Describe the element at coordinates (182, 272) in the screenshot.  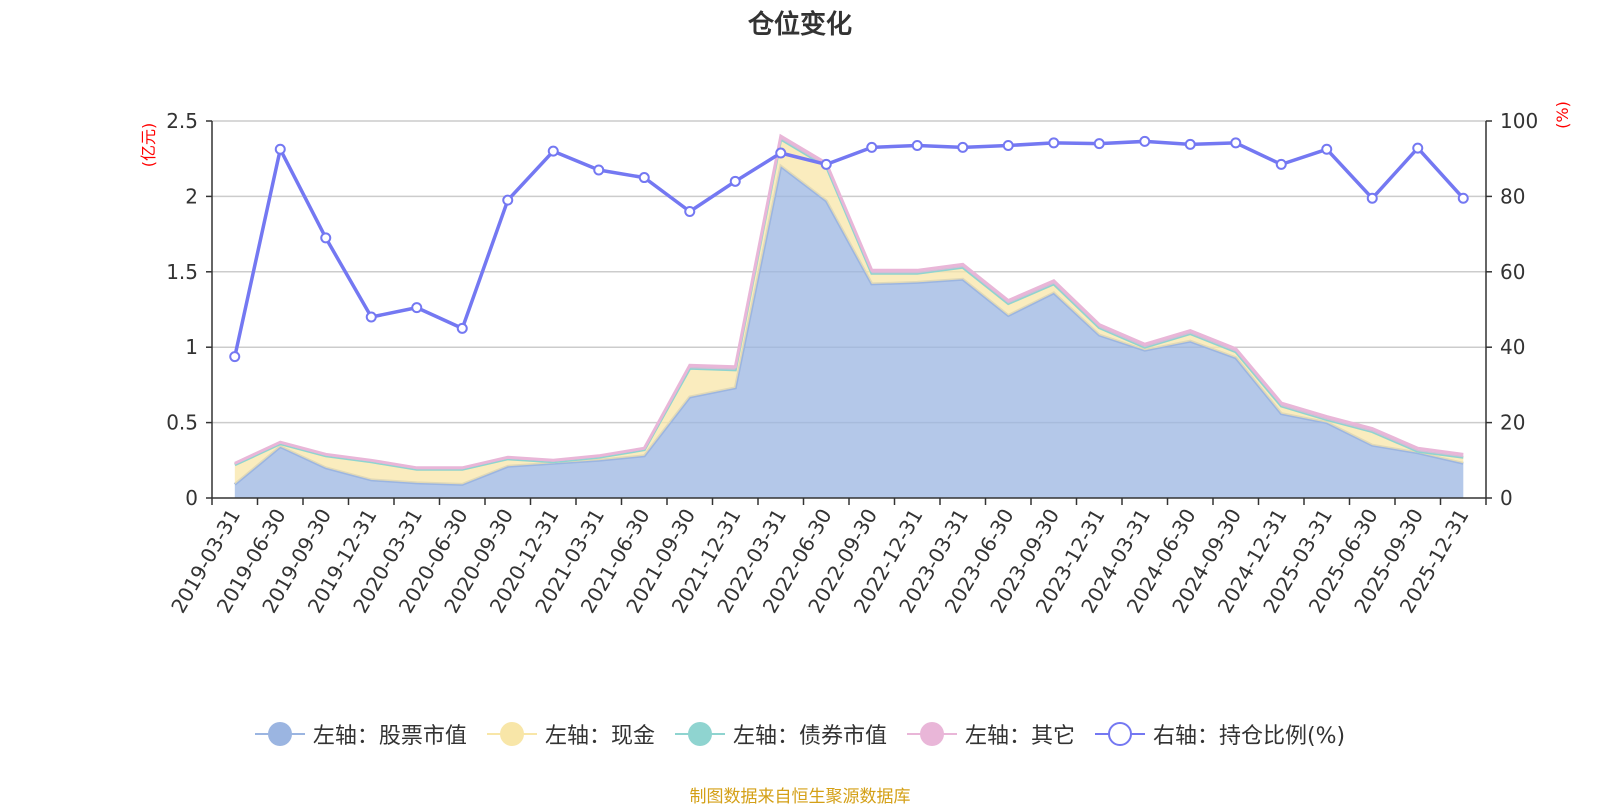
I see `left-tick-label: 1.5` at that location.